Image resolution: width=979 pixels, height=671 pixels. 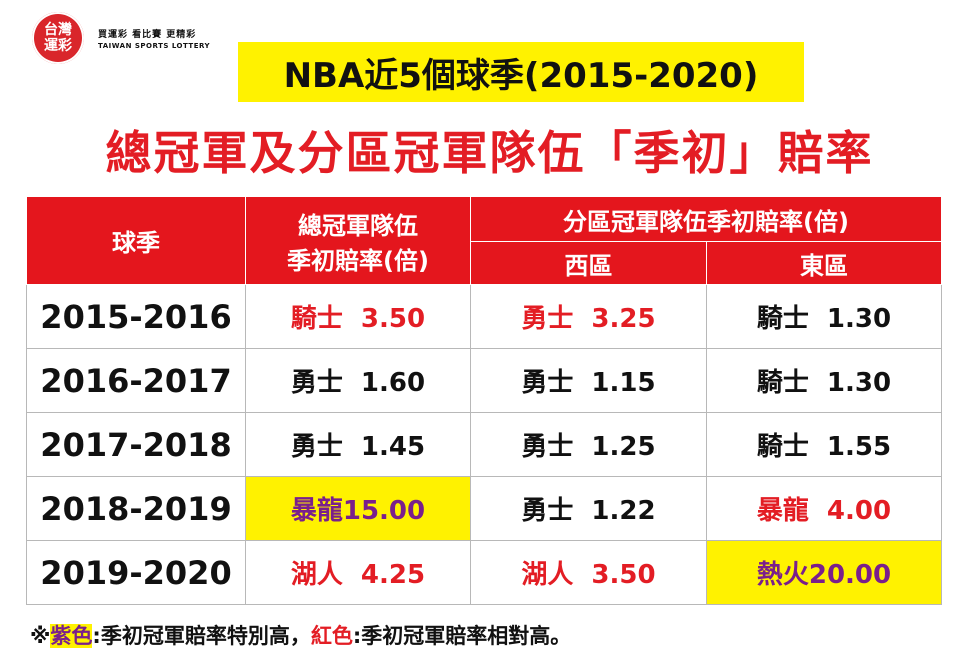 I want to click on champion-odds-cell: 勇士 1.45, so click(x=358, y=444).